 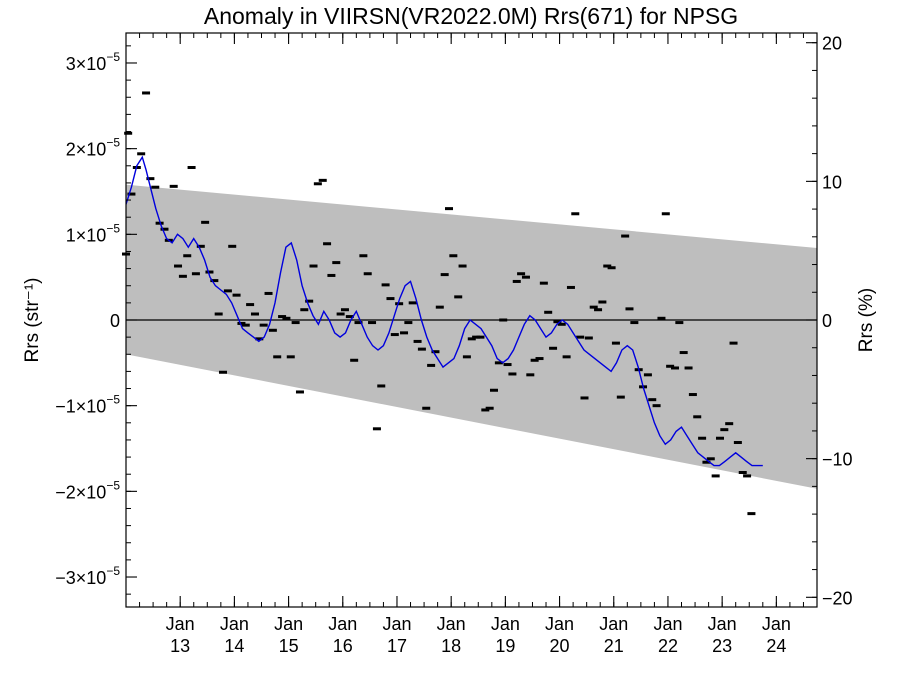 I want to click on x-tick-label-year: 18, so click(x=451, y=646).